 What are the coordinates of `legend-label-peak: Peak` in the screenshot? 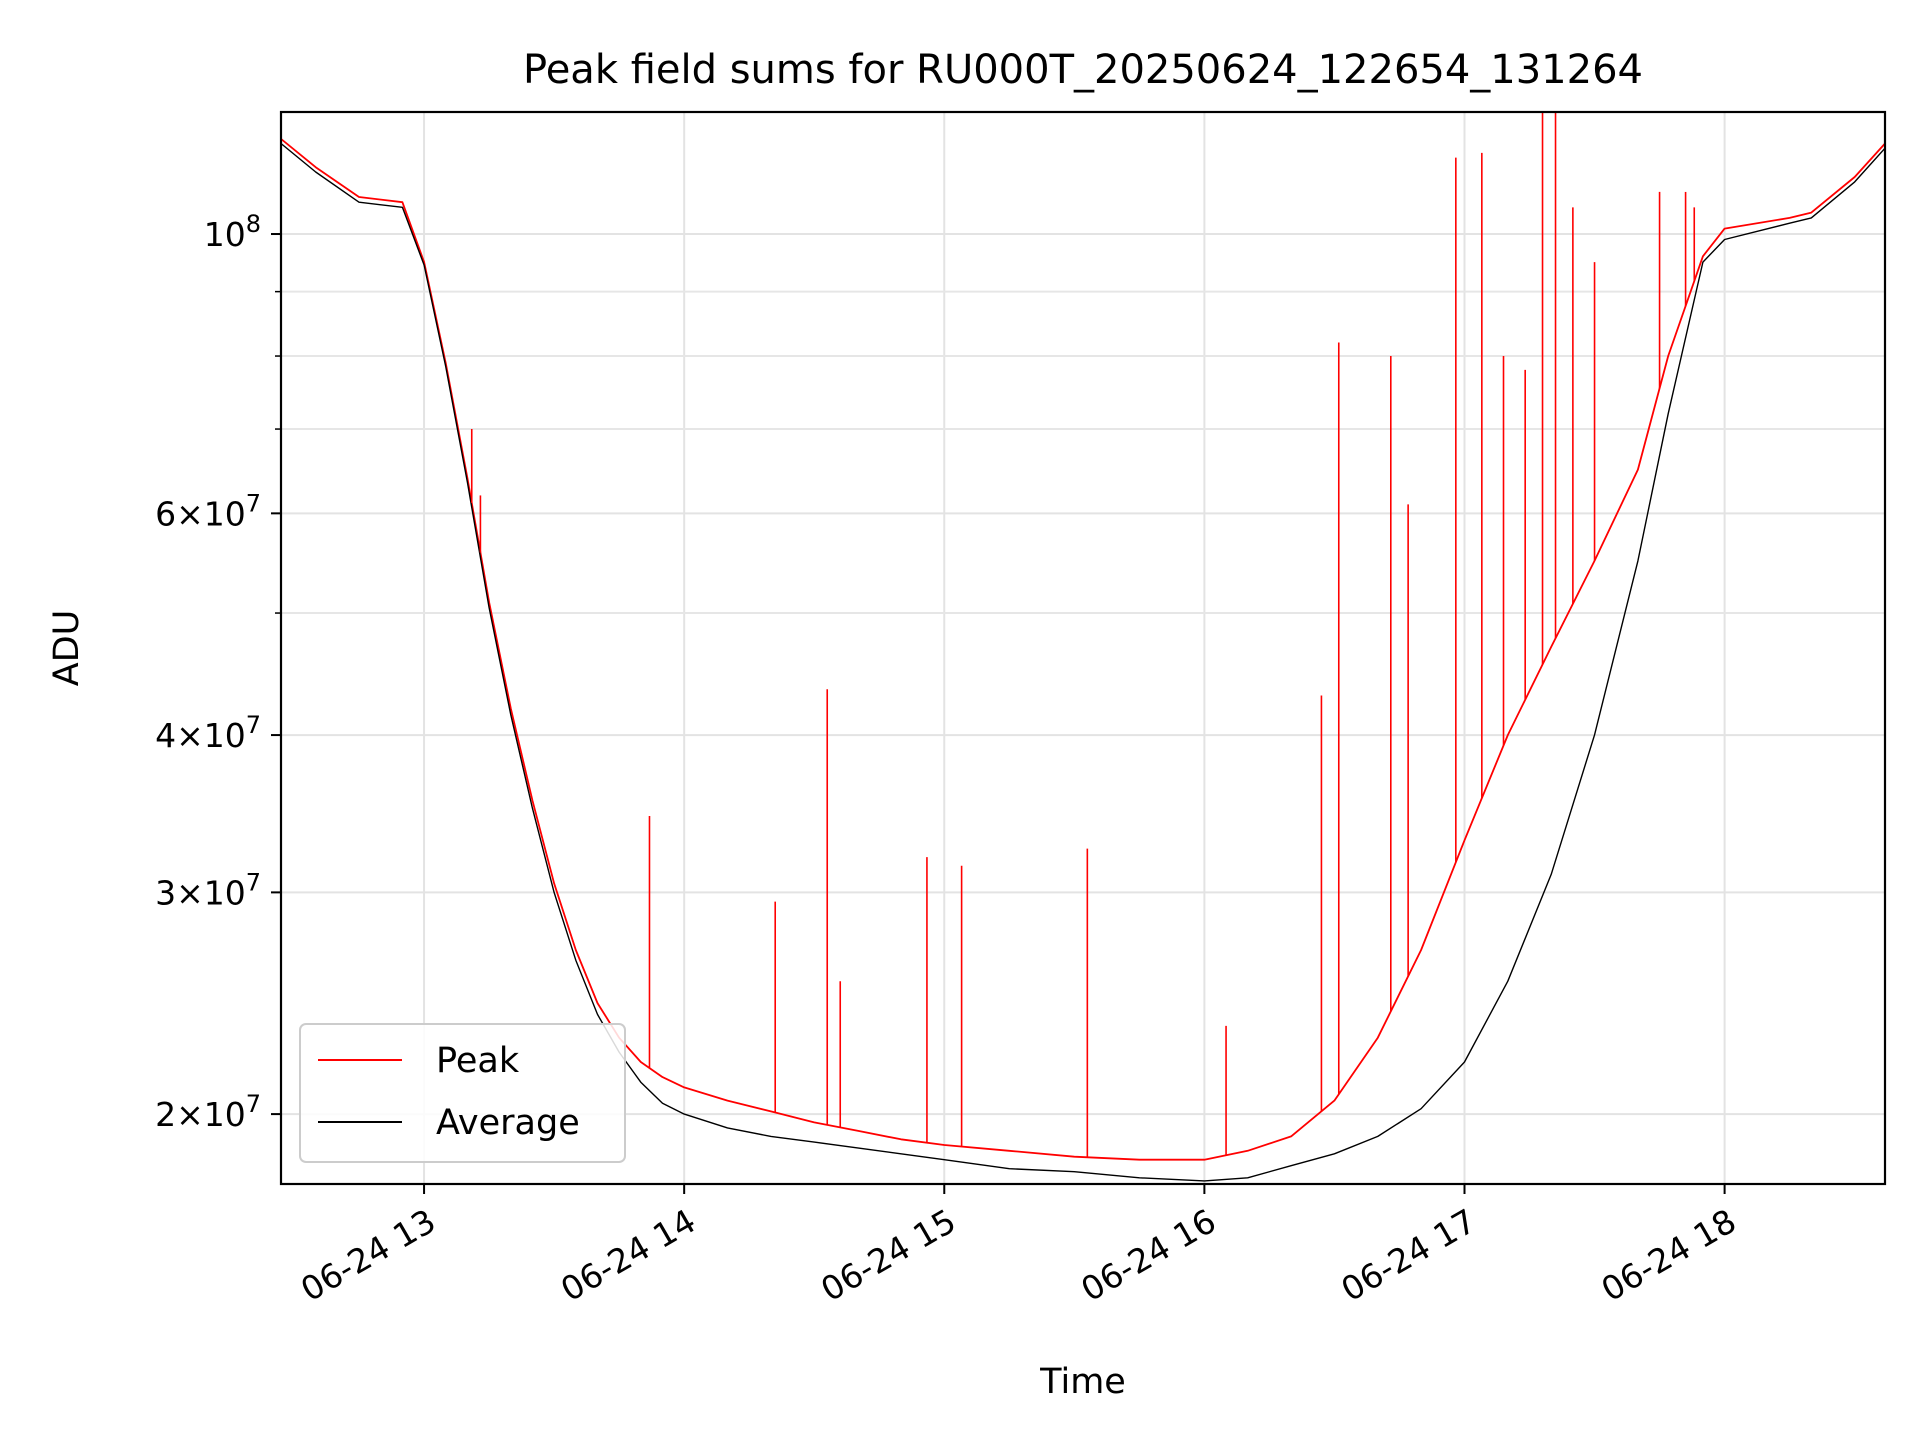 It's located at (478, 1061).